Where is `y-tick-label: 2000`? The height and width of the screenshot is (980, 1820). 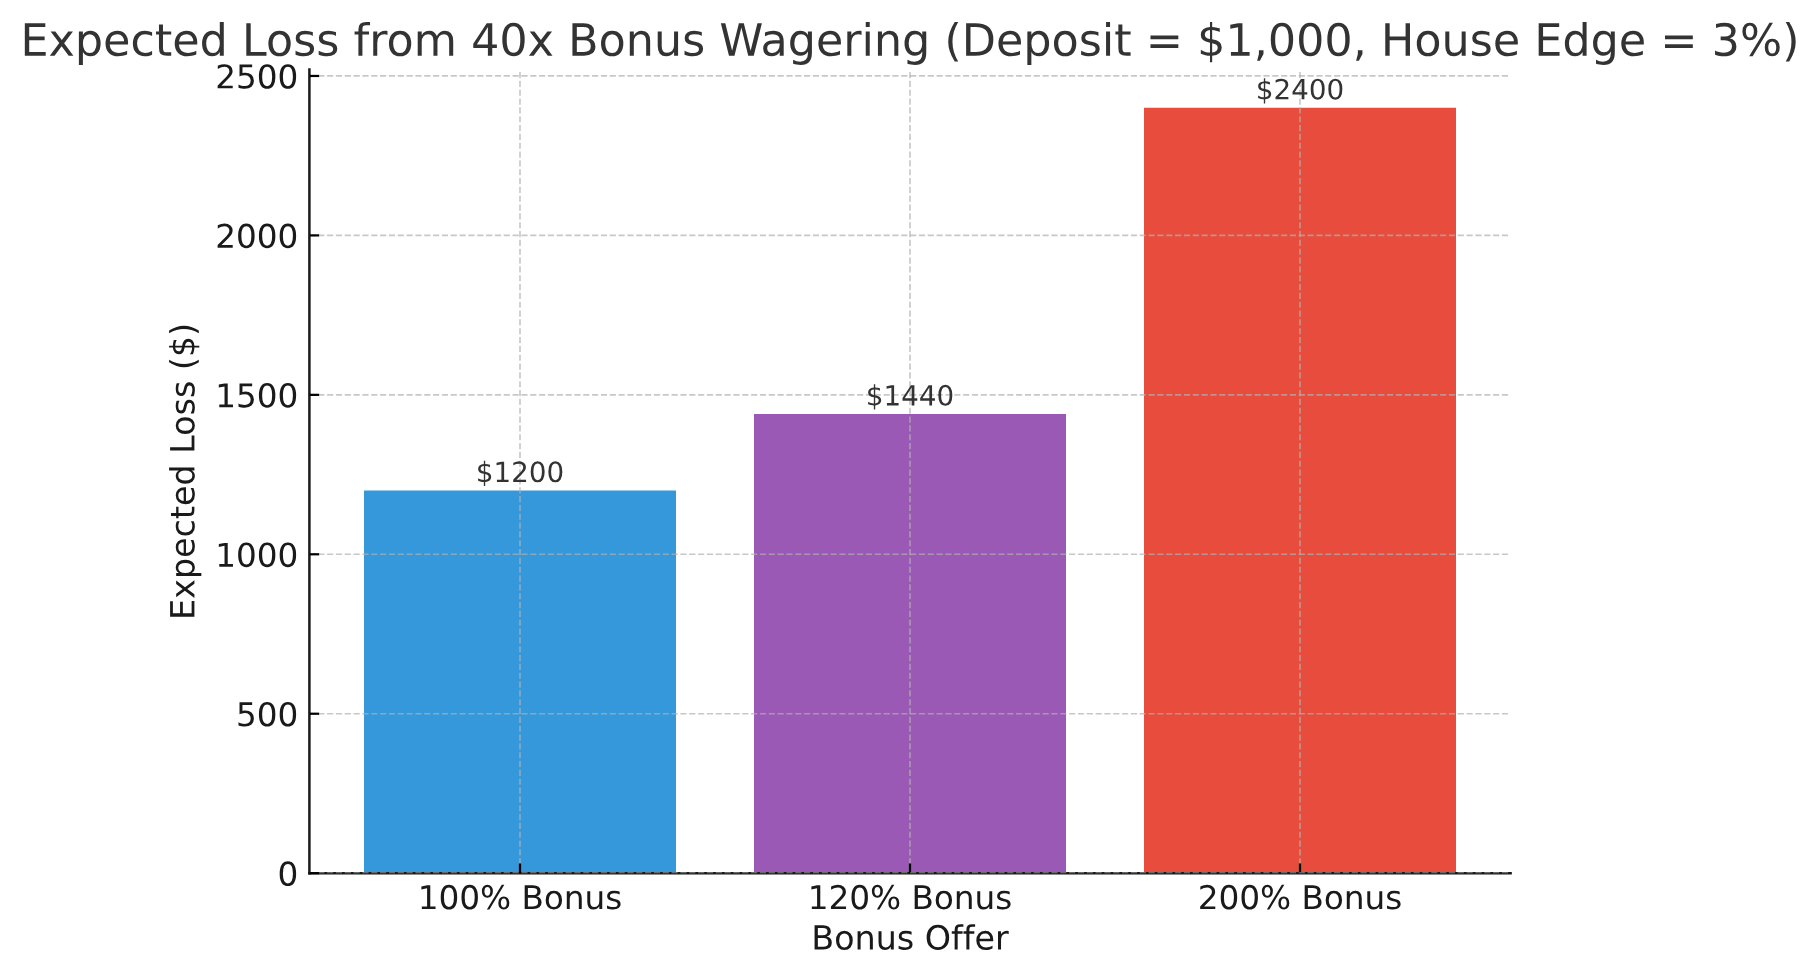 y-tick-label: 2000 is located at coordinates (257, 236).